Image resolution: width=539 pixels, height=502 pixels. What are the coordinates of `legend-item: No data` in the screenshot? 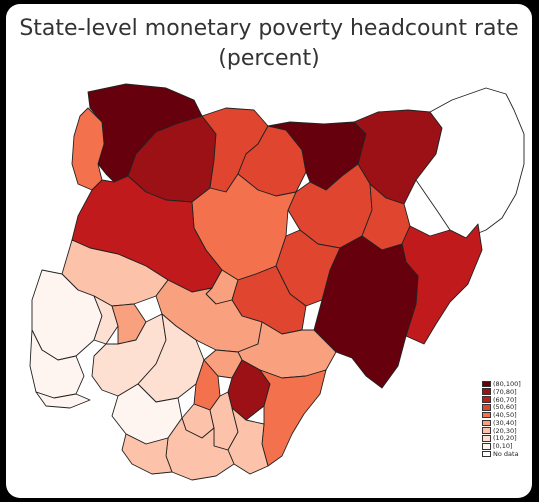 It's located at (501, 454).